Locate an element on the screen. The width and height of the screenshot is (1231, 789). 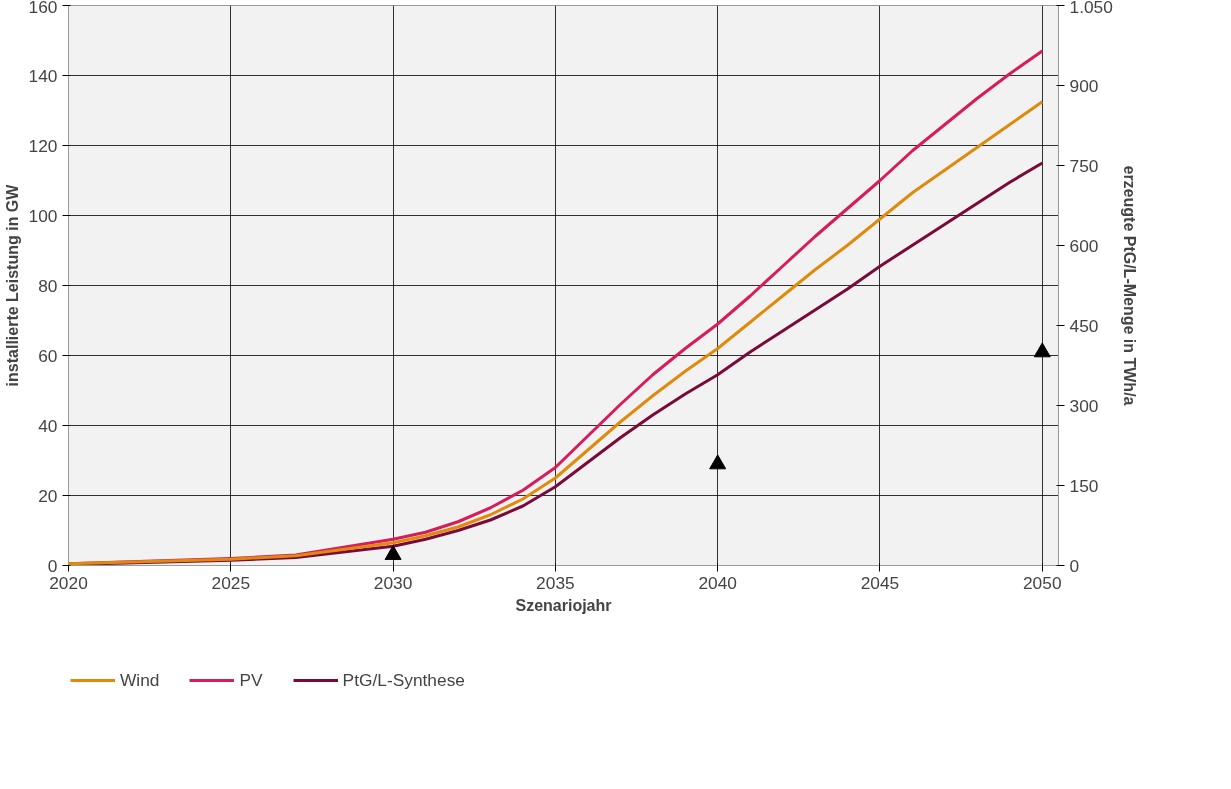
legend-label: Wind is located at coordinates (140, 680).